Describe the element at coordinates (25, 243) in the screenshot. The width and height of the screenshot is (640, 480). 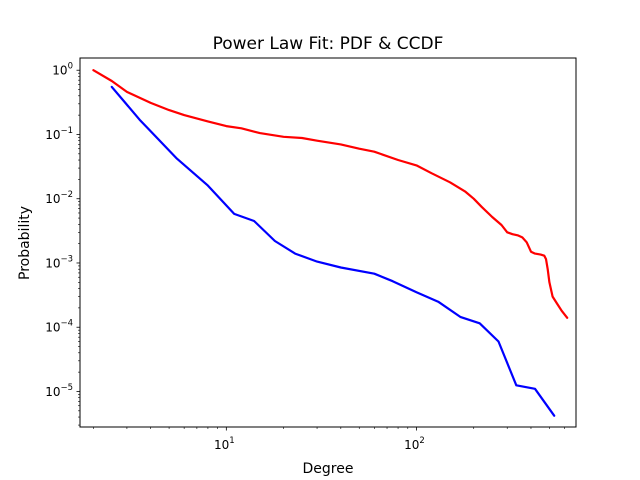
I see `y-axis-label: Probability` at that location.